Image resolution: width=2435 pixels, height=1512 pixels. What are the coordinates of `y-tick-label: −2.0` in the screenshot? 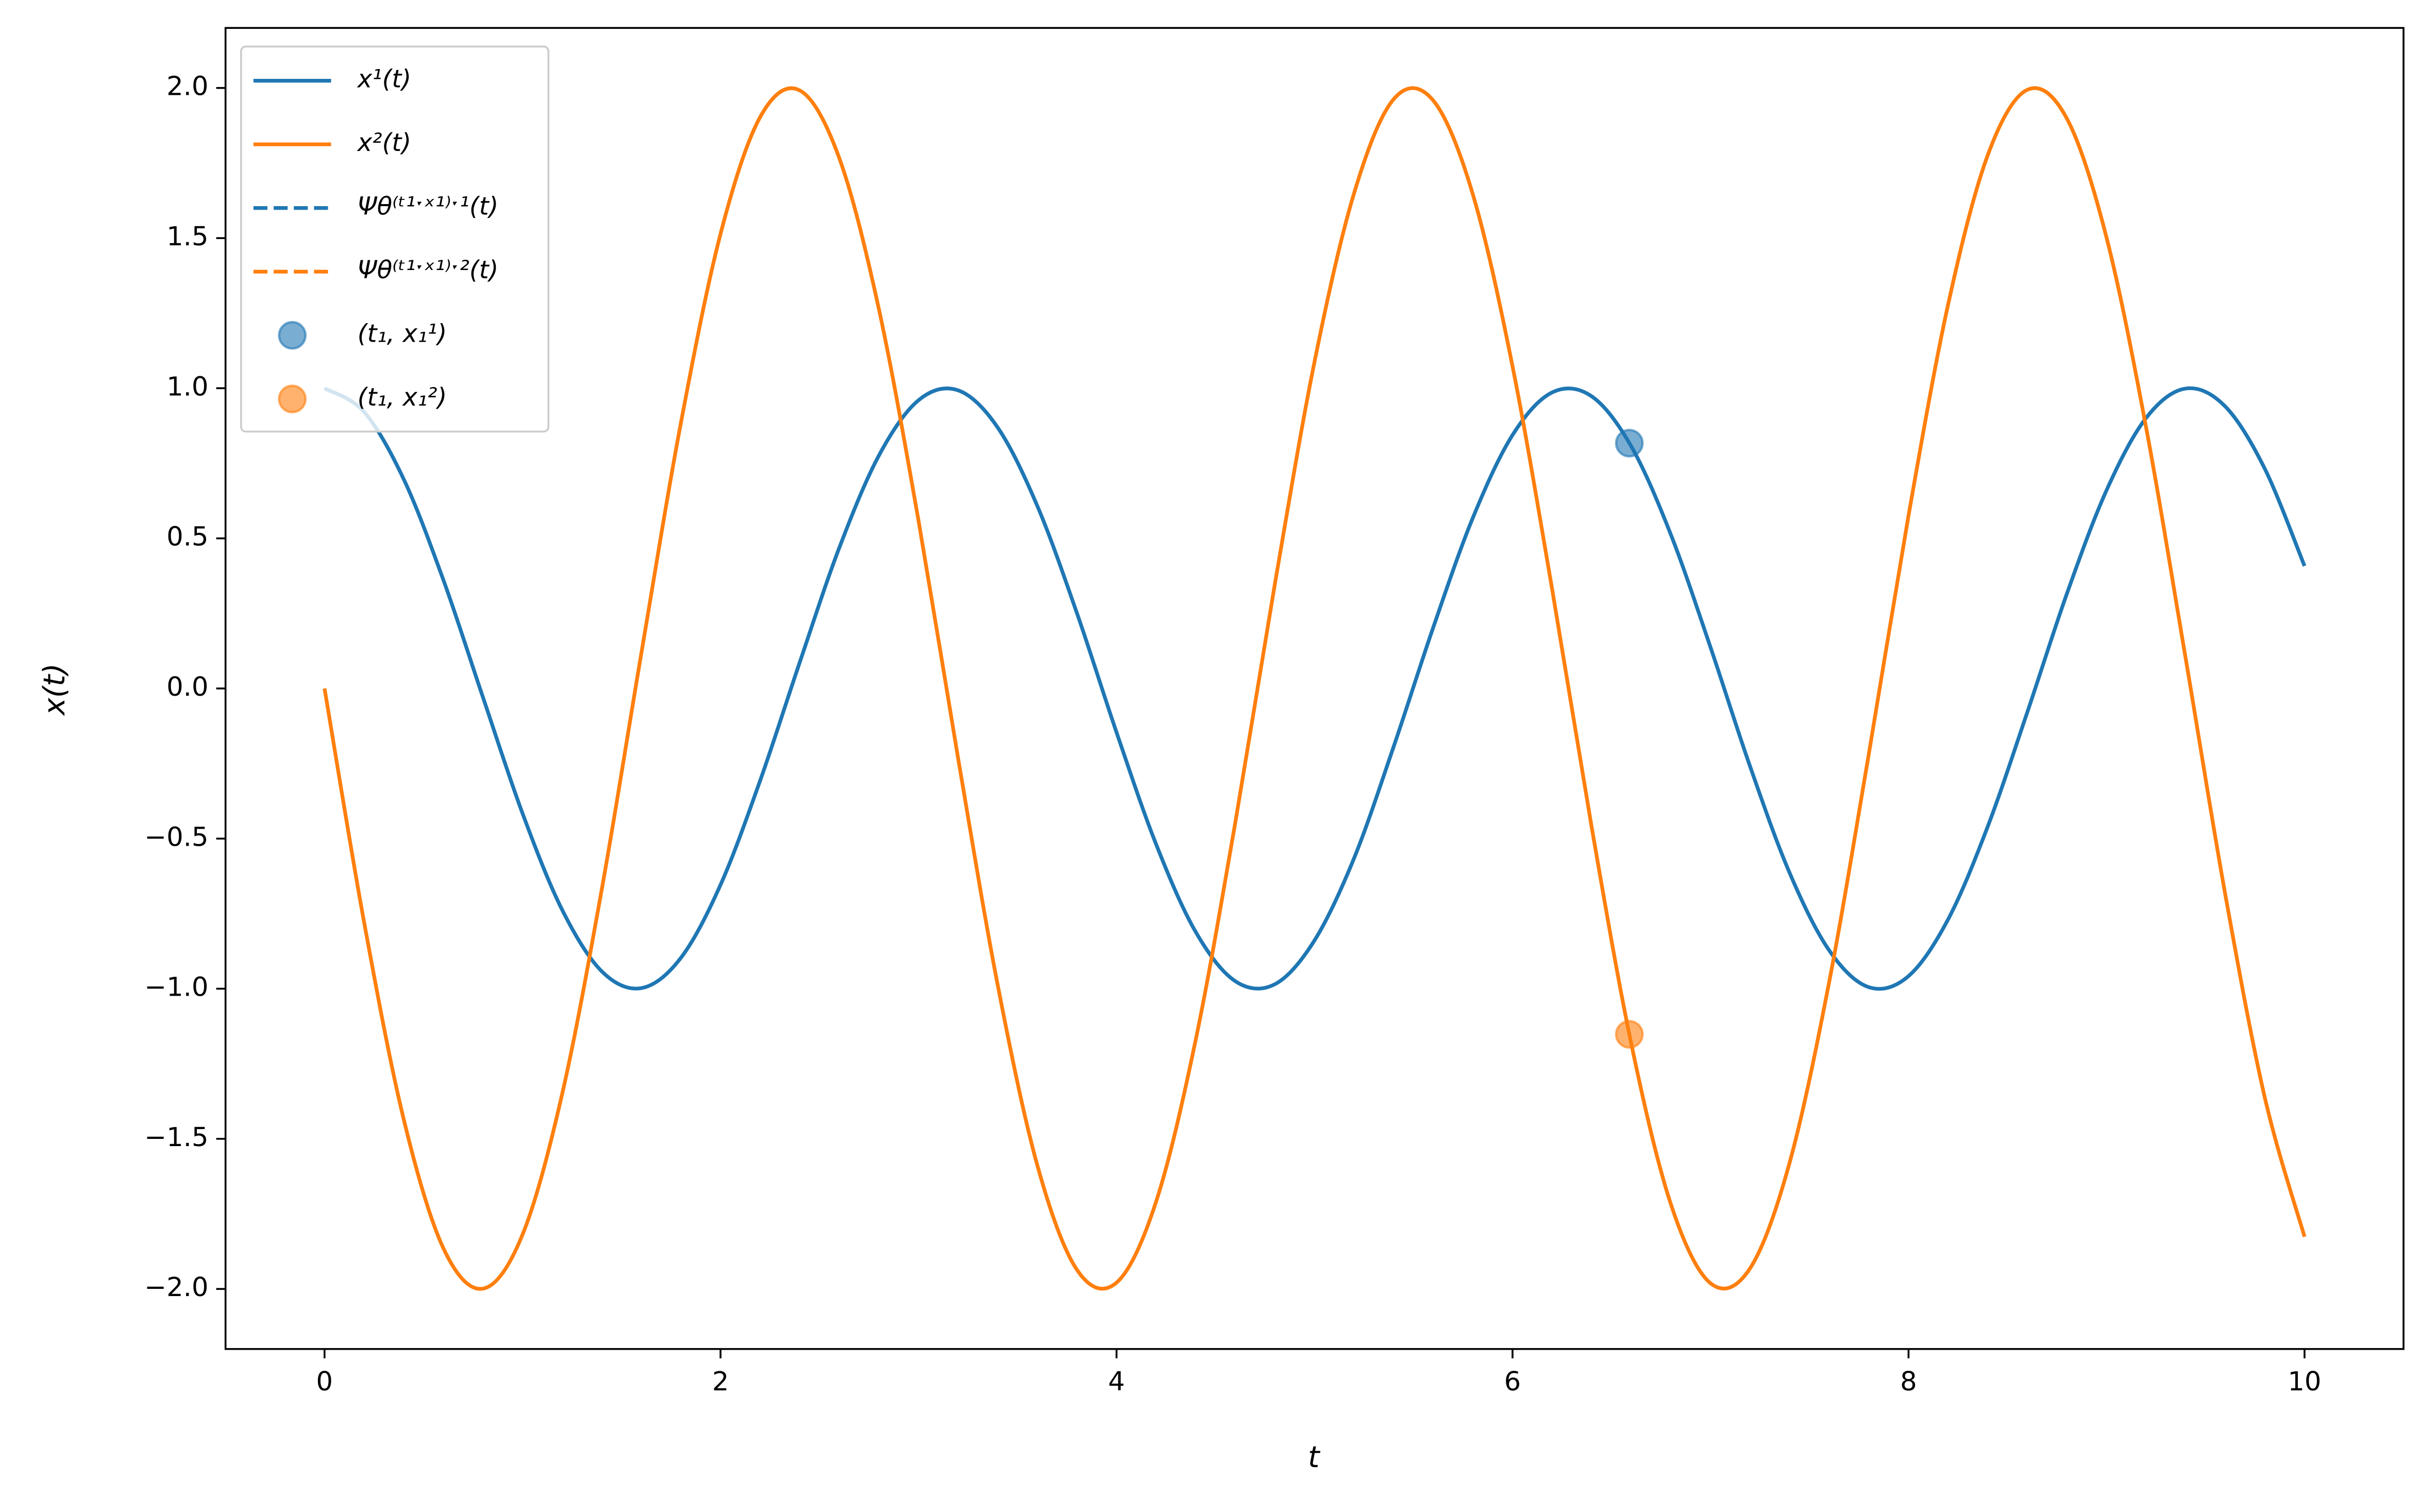 It's located at (176, 1288).